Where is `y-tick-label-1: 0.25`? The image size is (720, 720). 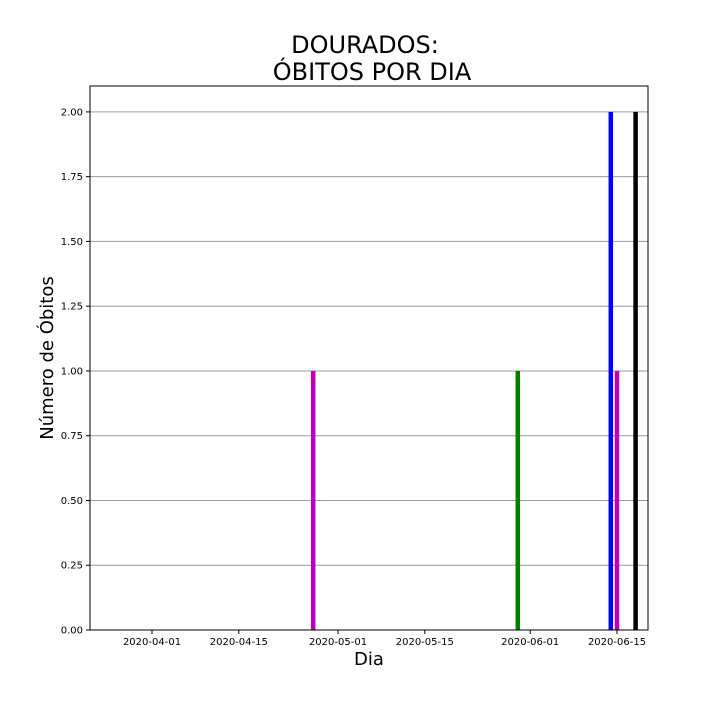 y-tick-label-1: 0.25 is located at coordinates (72, 566).